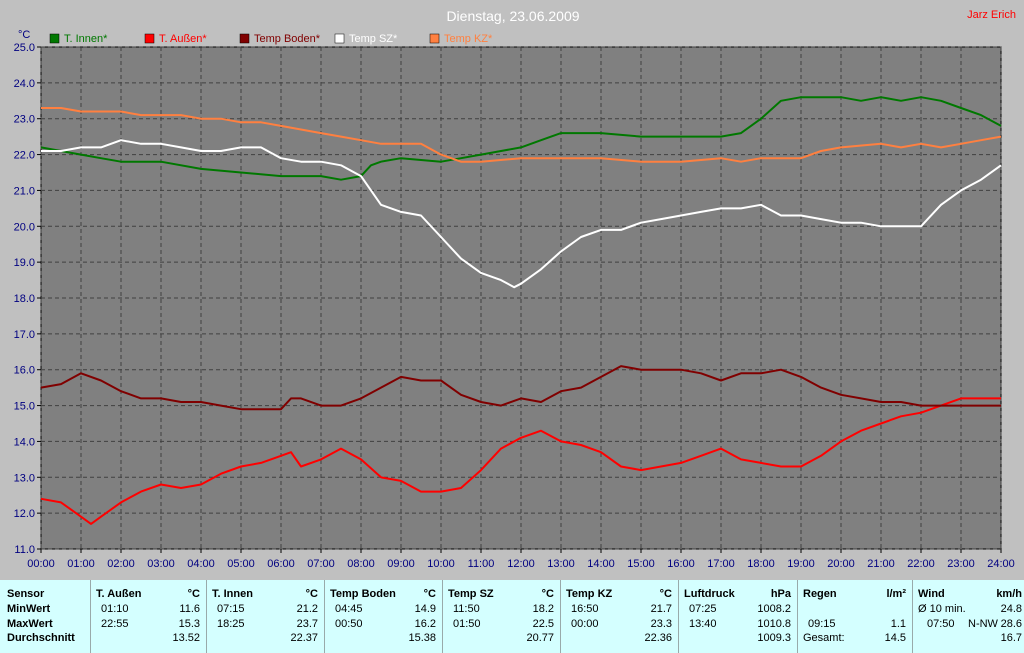 This screenshot has height=653, width=1024. I want to click on x-tick-label: 03:00, so click(161, 564).